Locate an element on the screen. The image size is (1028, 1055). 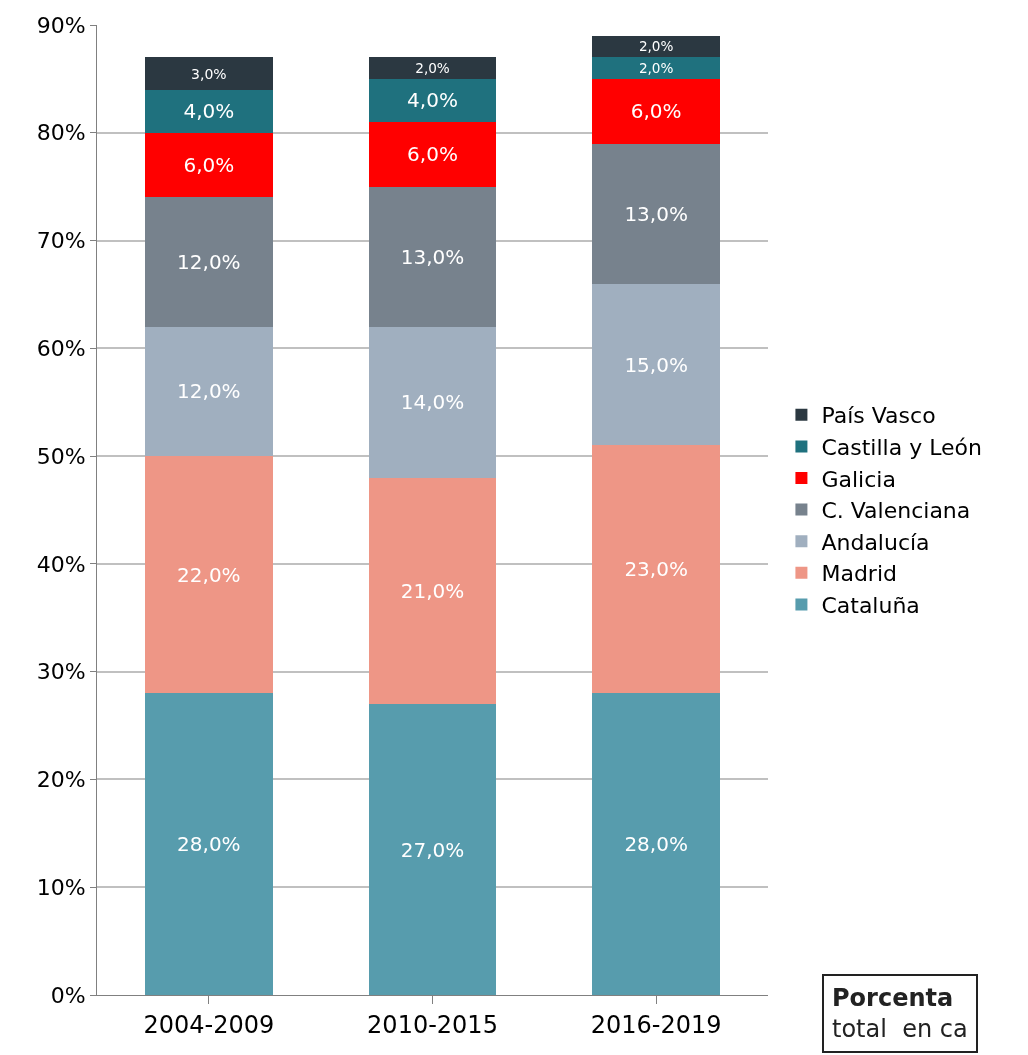
data-label: 15,0% is located at coordinates (656, 364).